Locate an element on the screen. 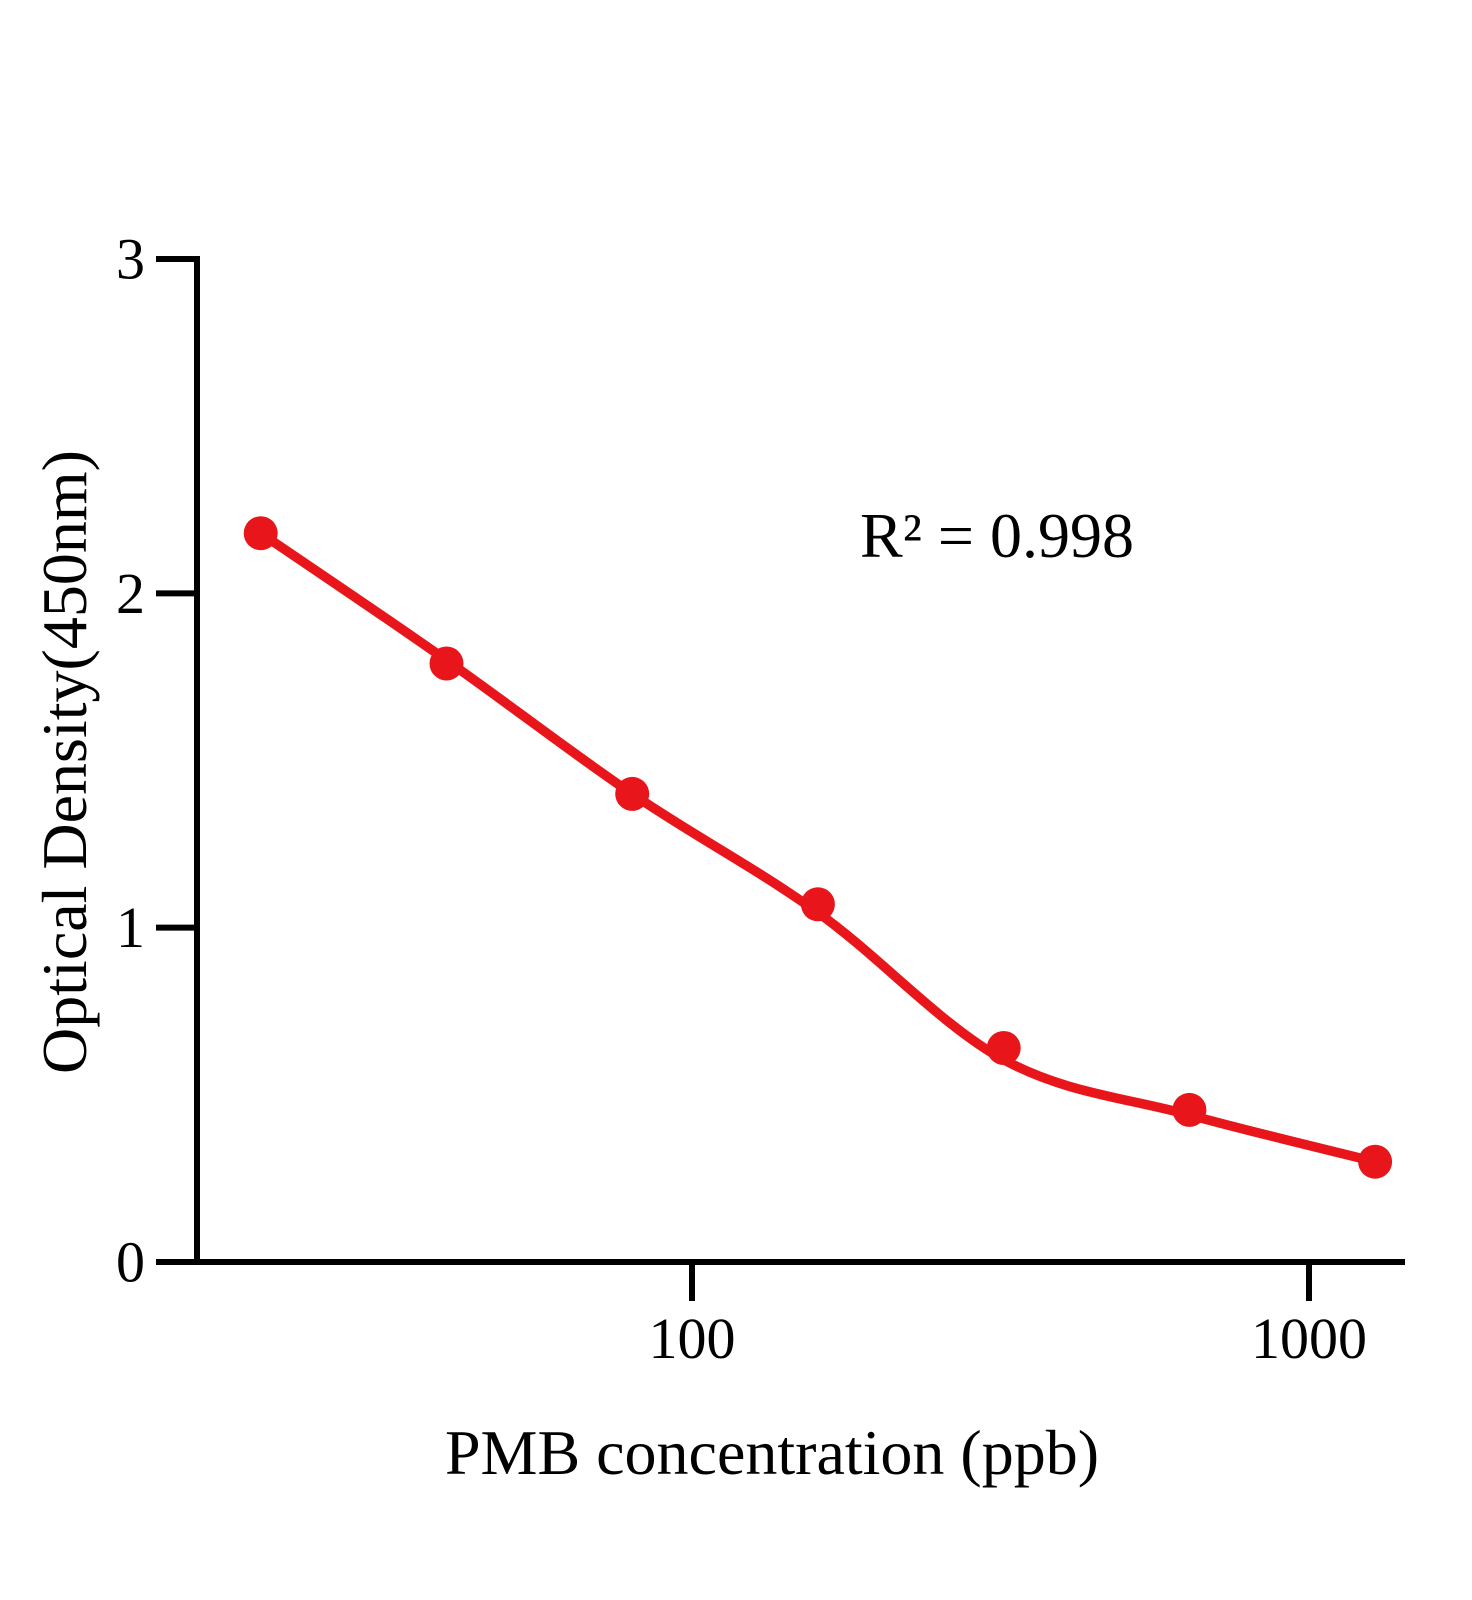 Image resolution: width=1472 pixels, height=1600 pixels. x-tick-label: 100 is located at coordinates (692, 1338).